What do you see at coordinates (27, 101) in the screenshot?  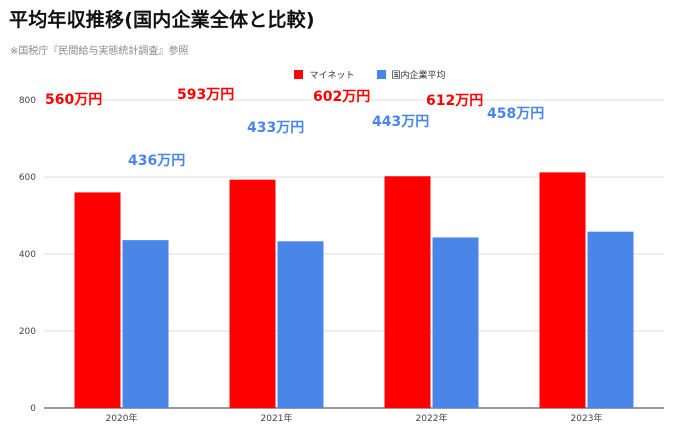 I see `y-tick-label: 800` at bounding box center [27, 101].